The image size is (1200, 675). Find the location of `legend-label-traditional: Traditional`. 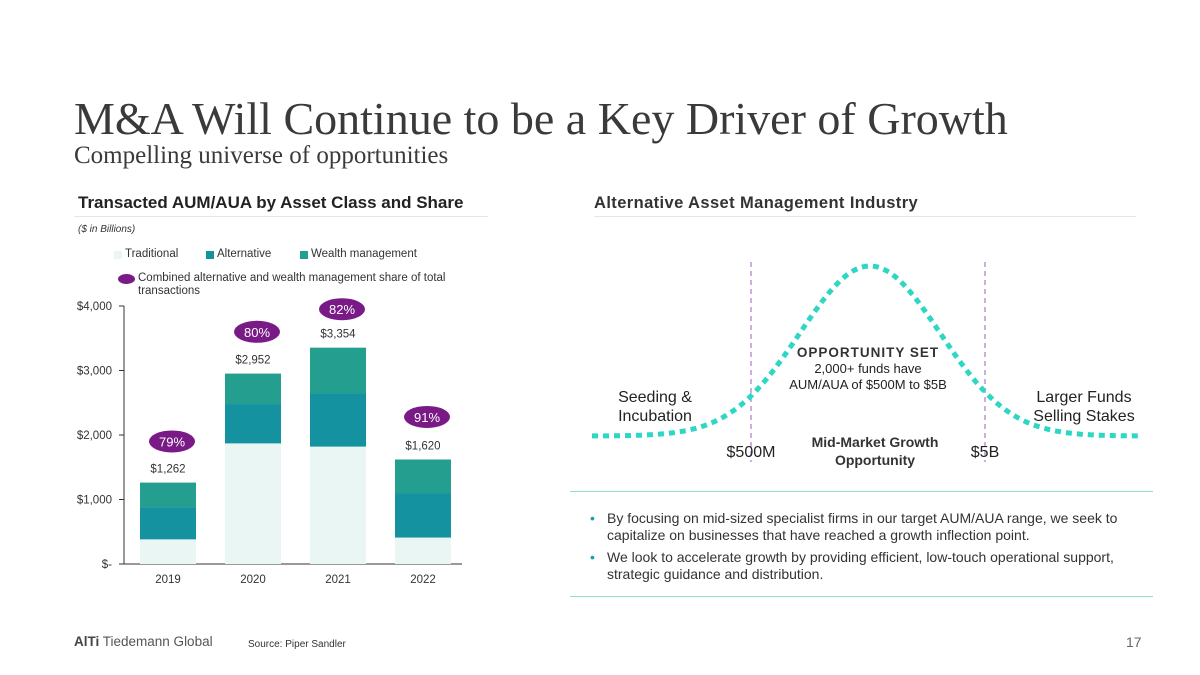

legend-label-traditional: Traditional is located at coordinates (152, 254).